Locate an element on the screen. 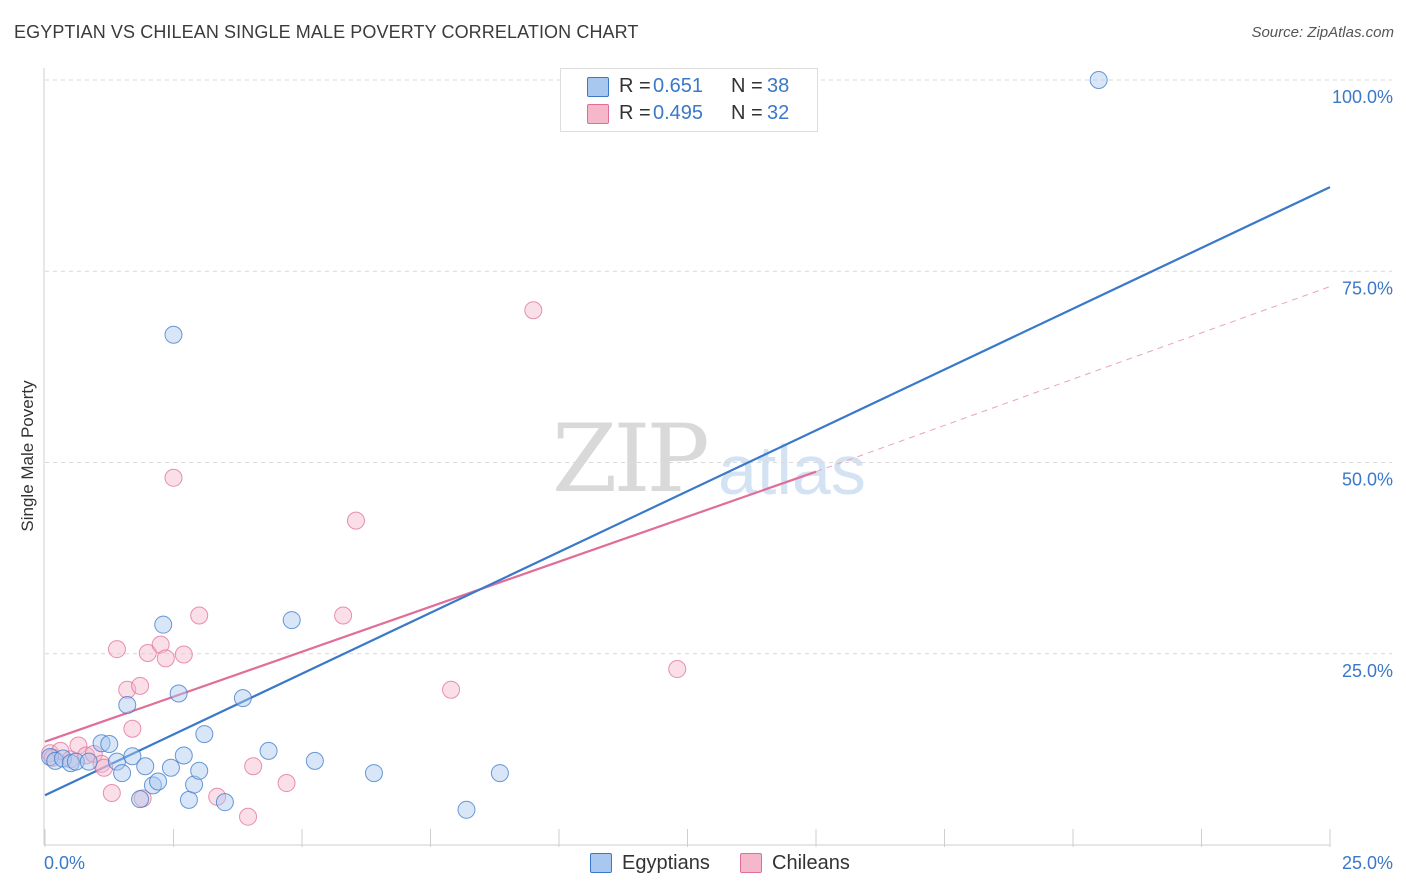 The width and height of the screenshot is (1406, 892). legend-swatch-blue is located at coordinates (598, 87).